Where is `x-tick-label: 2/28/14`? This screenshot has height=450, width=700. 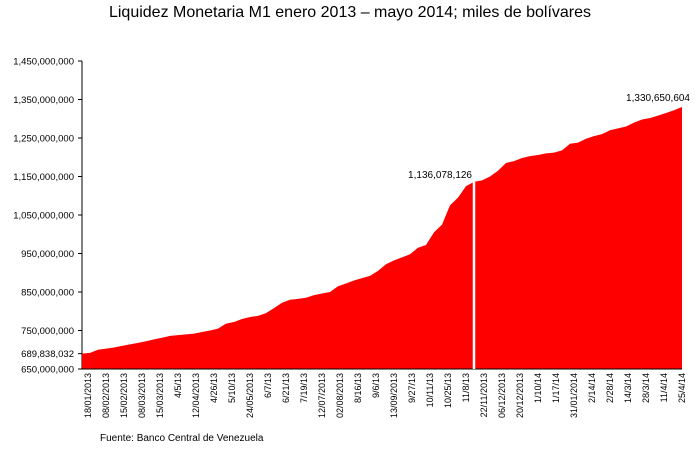
x-tick-label: 2/28/14 is located at coordinates (610, 388).